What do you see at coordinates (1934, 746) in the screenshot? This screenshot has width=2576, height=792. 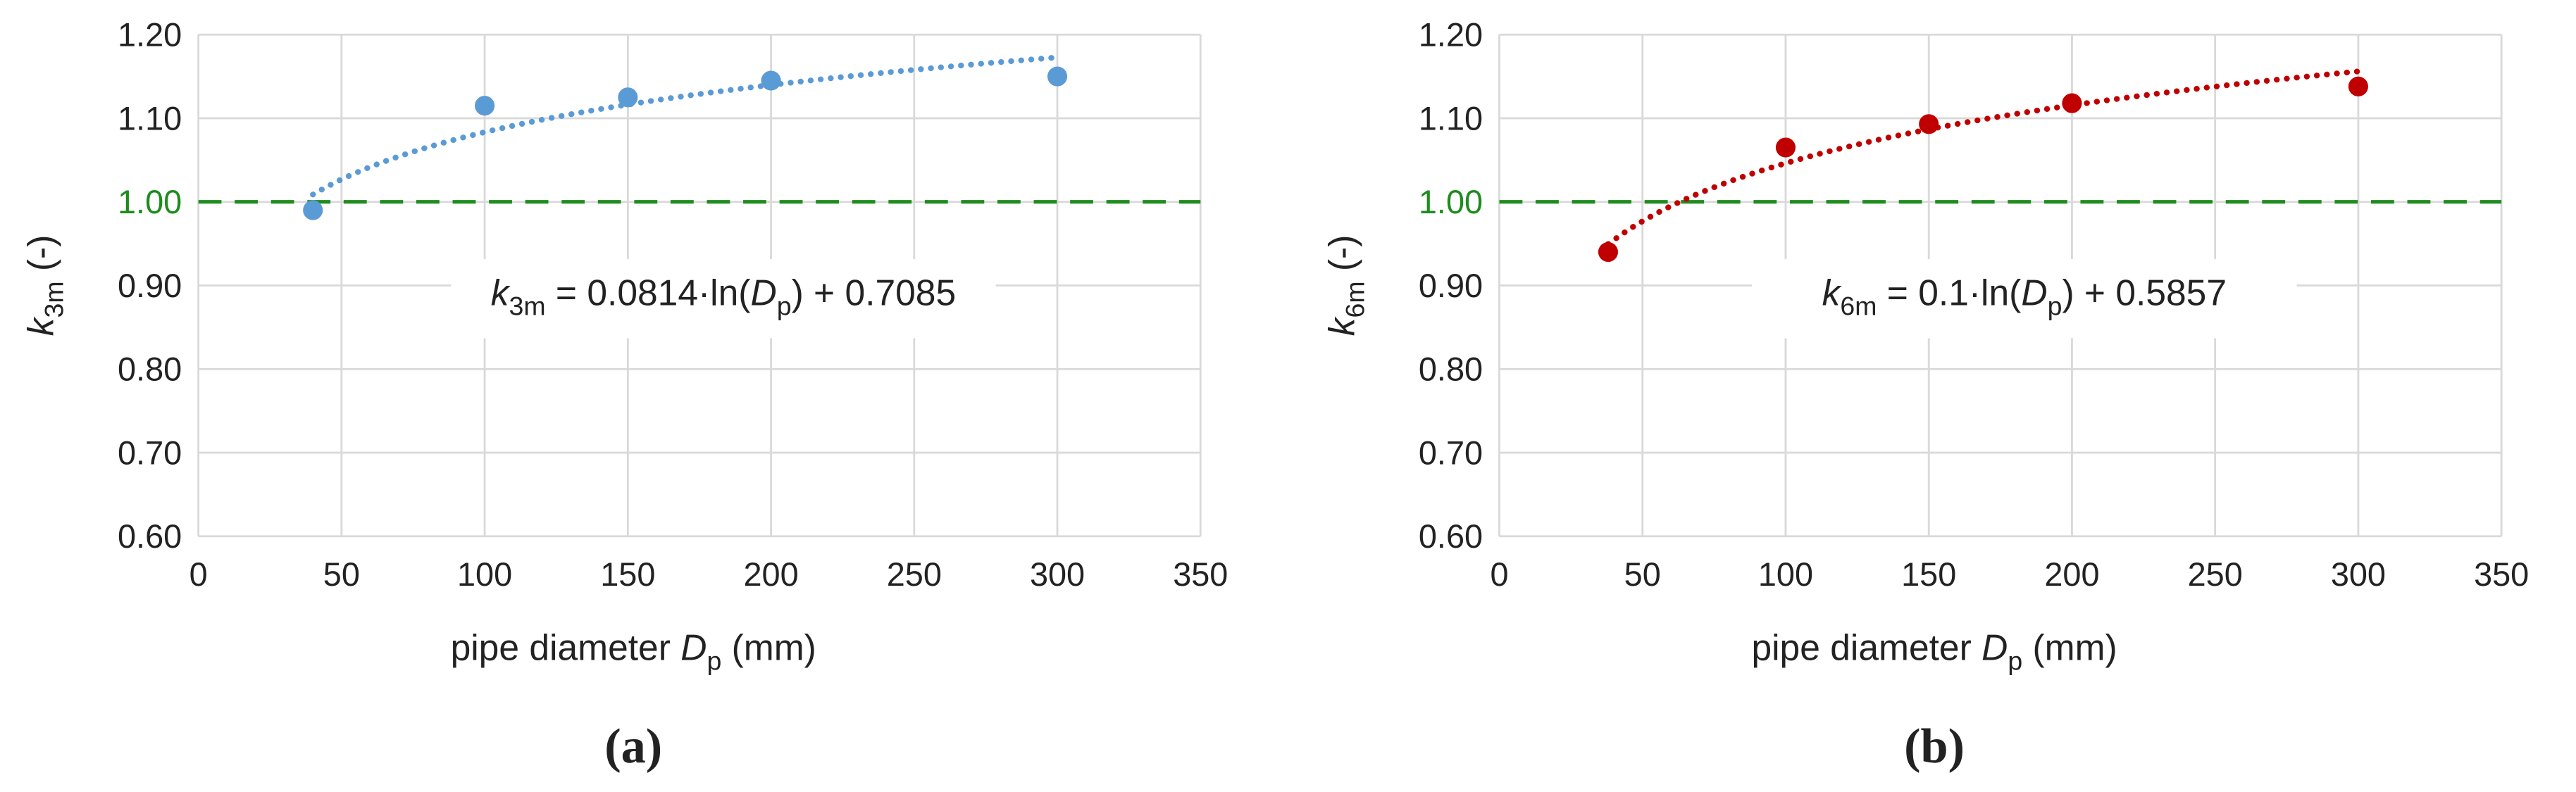 I see `panel-caption: (b)` at bounding box center [1934, 746].